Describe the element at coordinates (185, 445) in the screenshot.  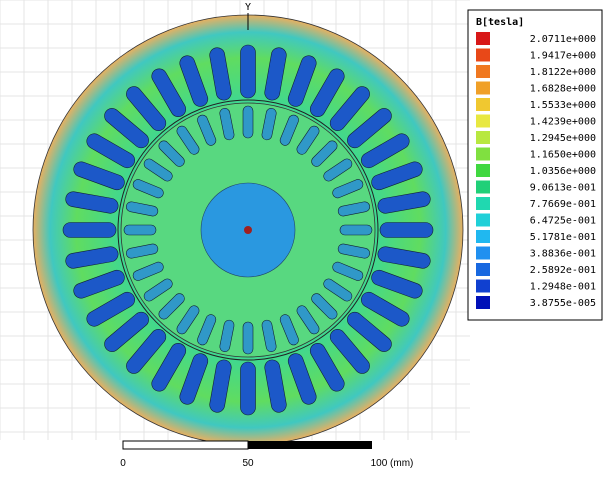
I see `scale-bar-white` at that location.